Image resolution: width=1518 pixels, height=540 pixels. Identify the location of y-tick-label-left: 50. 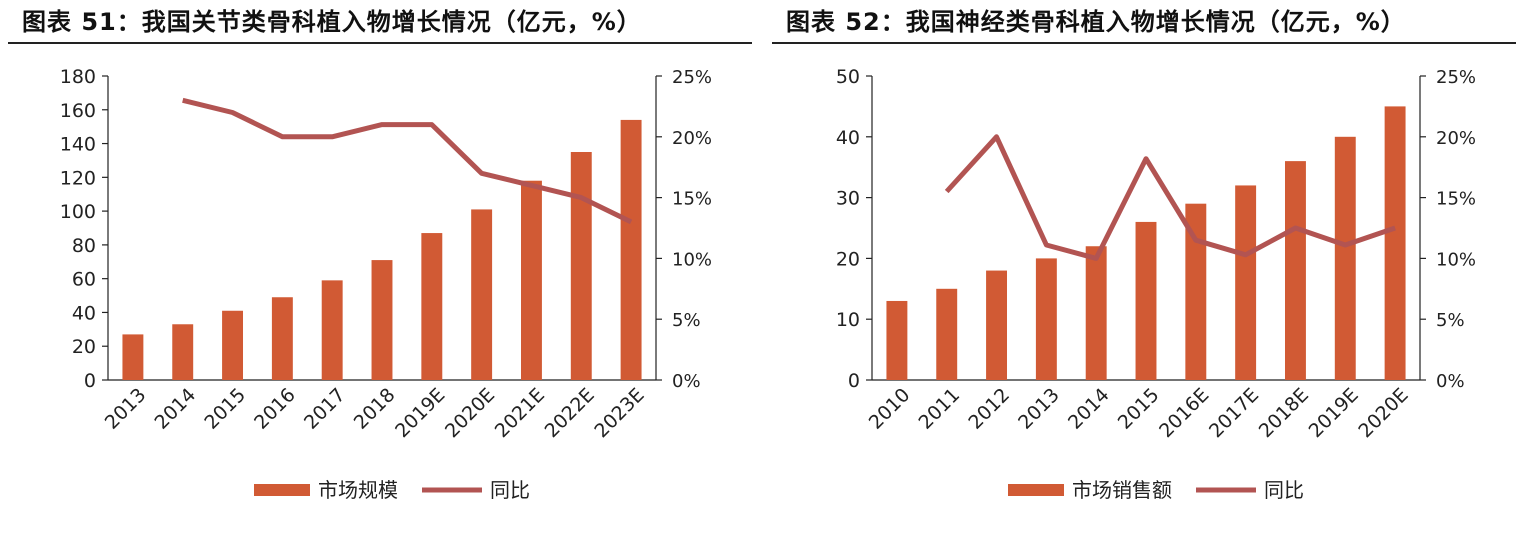
(848, 77).